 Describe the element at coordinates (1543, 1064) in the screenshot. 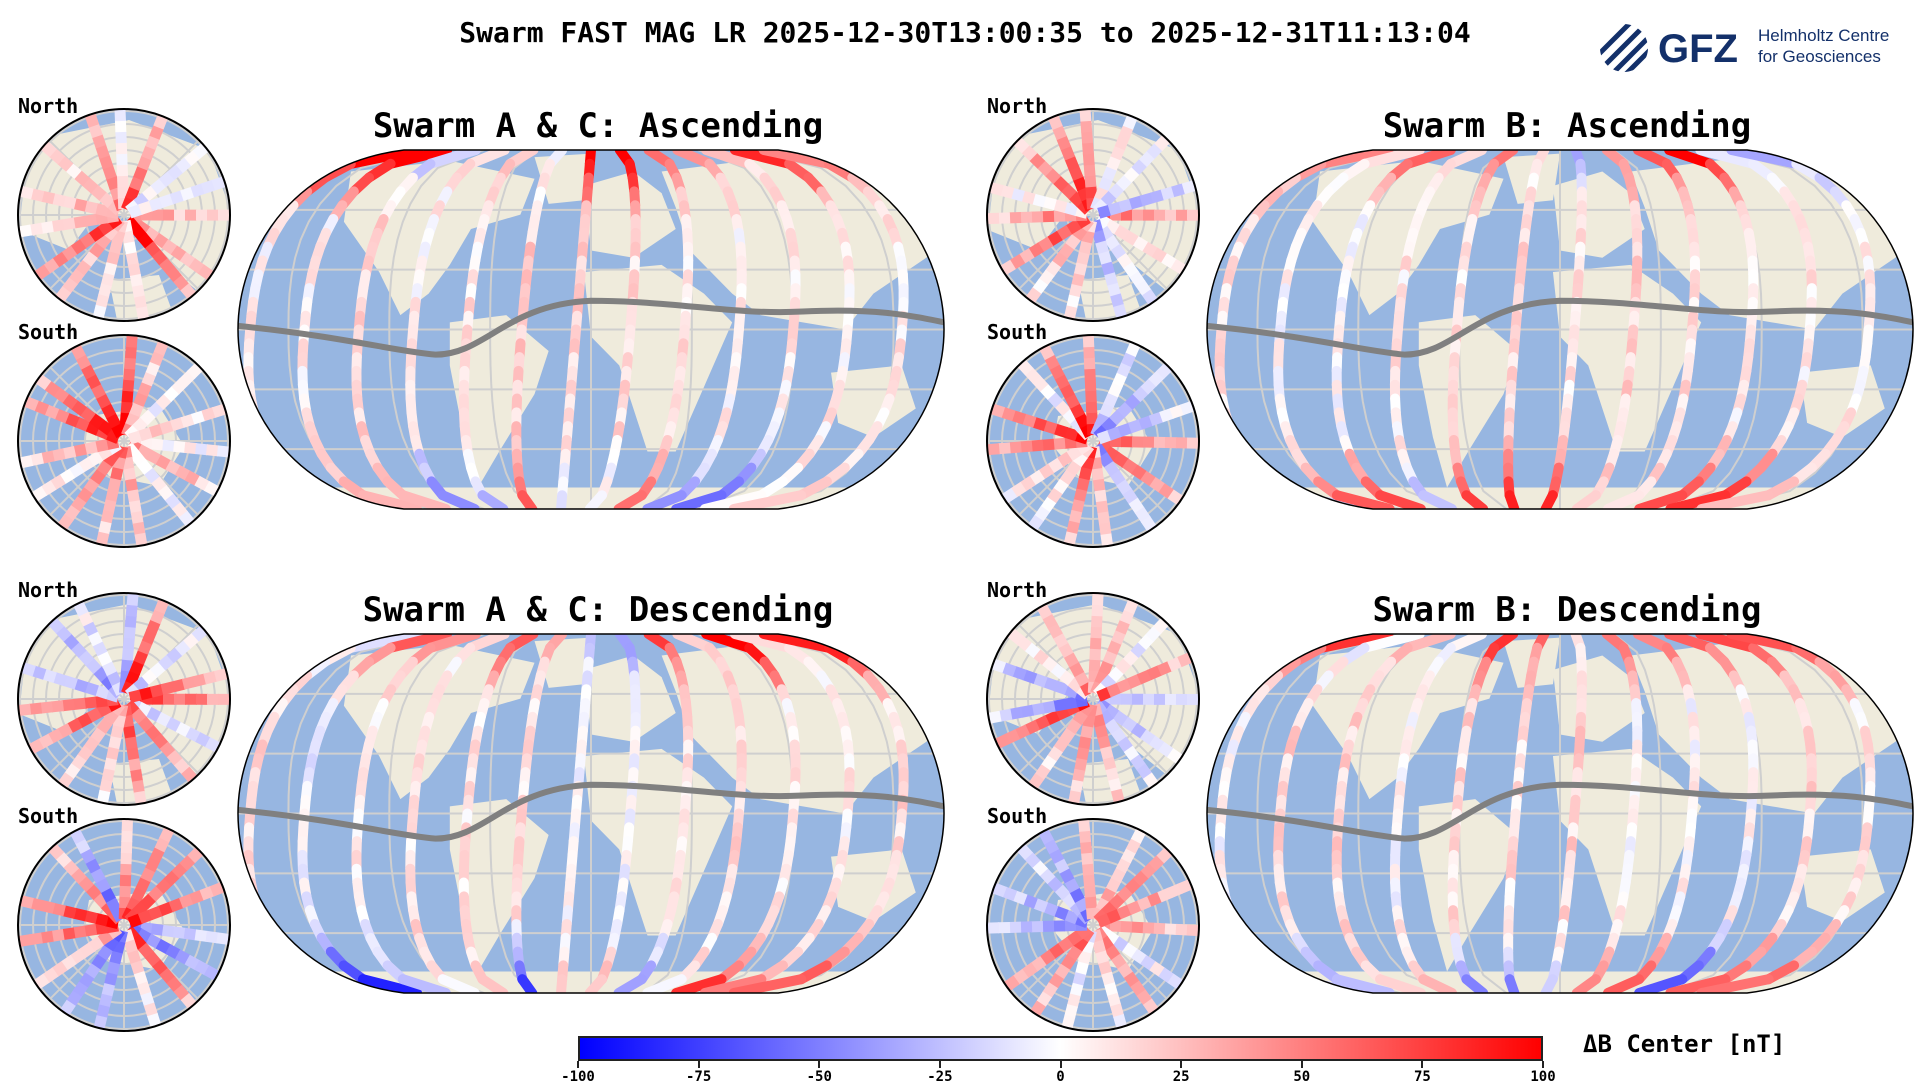

I see `colorbar-tick` at that location.